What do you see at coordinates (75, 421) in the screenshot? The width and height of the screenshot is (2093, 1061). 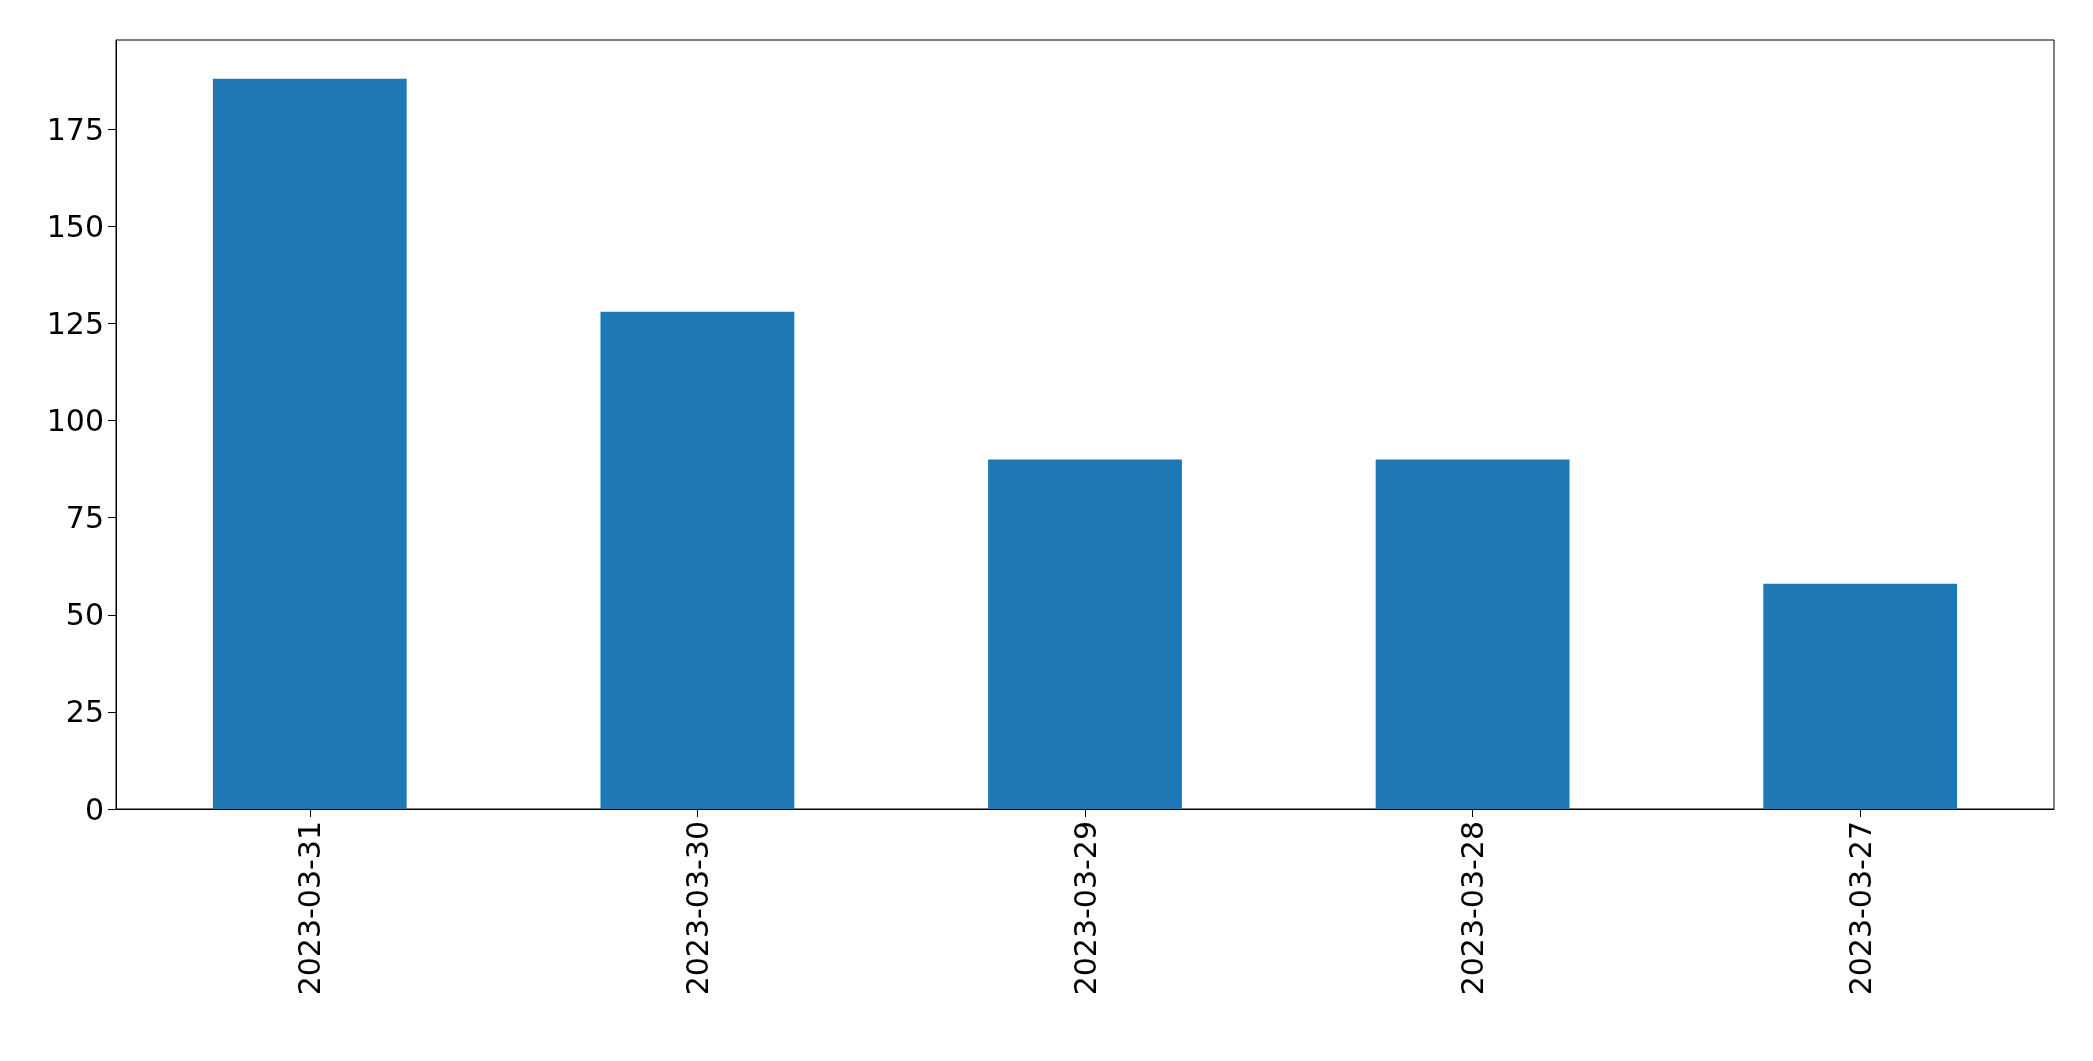 I see `y-tick-label: 100` at bounding box center [75, 421].